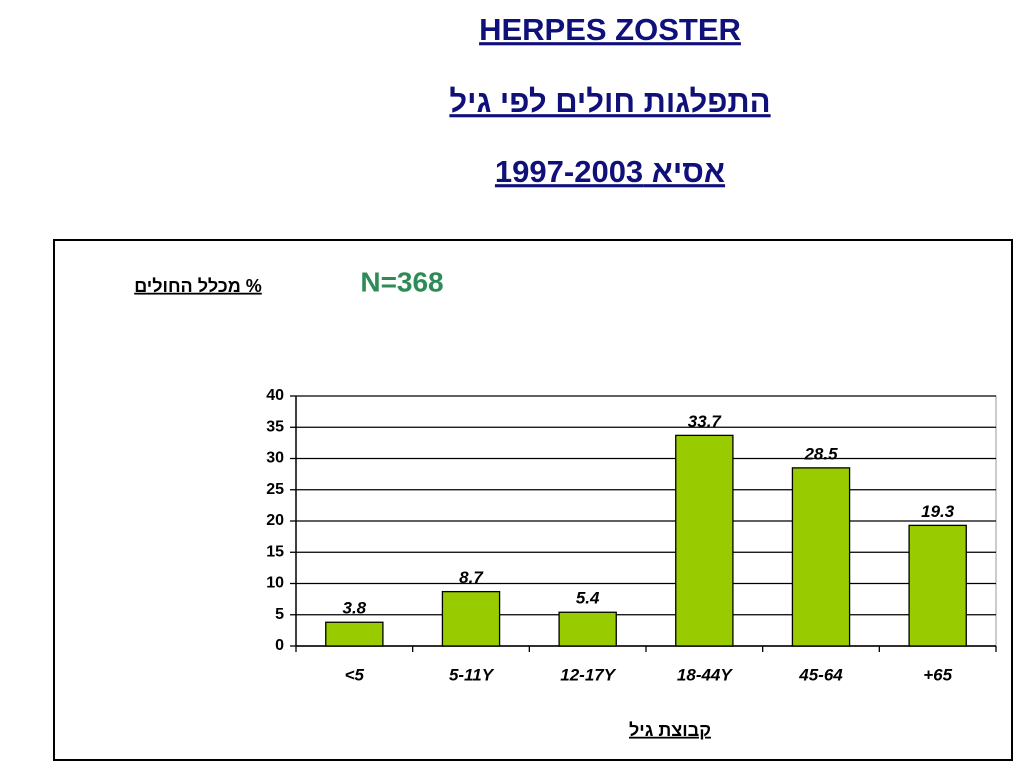  Describe the element at coordinates (275, 426) in the screenshot. I see `y-tick-label: 35` at that location.